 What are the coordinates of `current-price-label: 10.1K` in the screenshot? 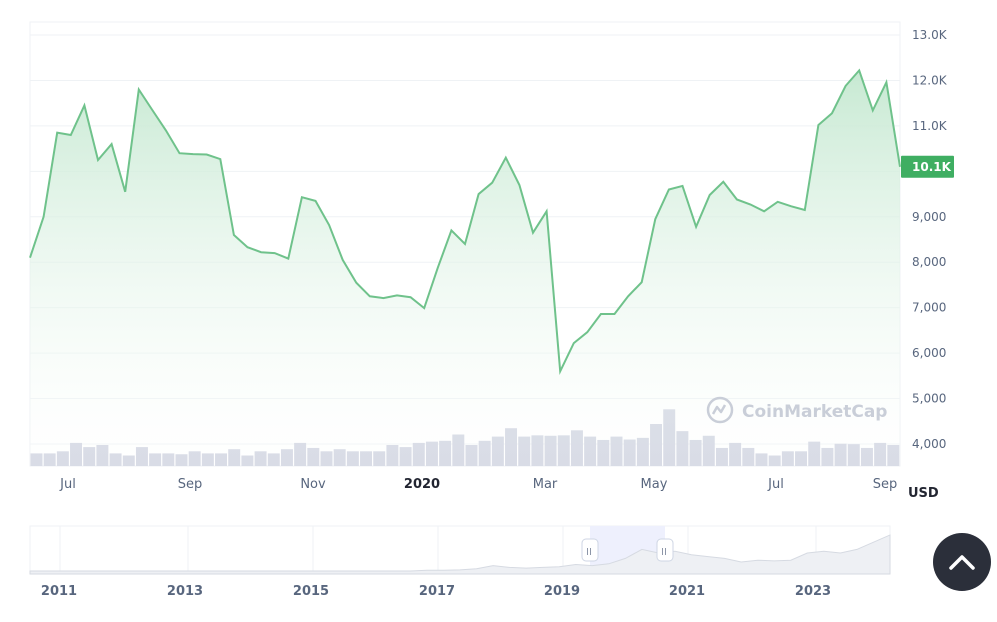 It's located at (932, 167).